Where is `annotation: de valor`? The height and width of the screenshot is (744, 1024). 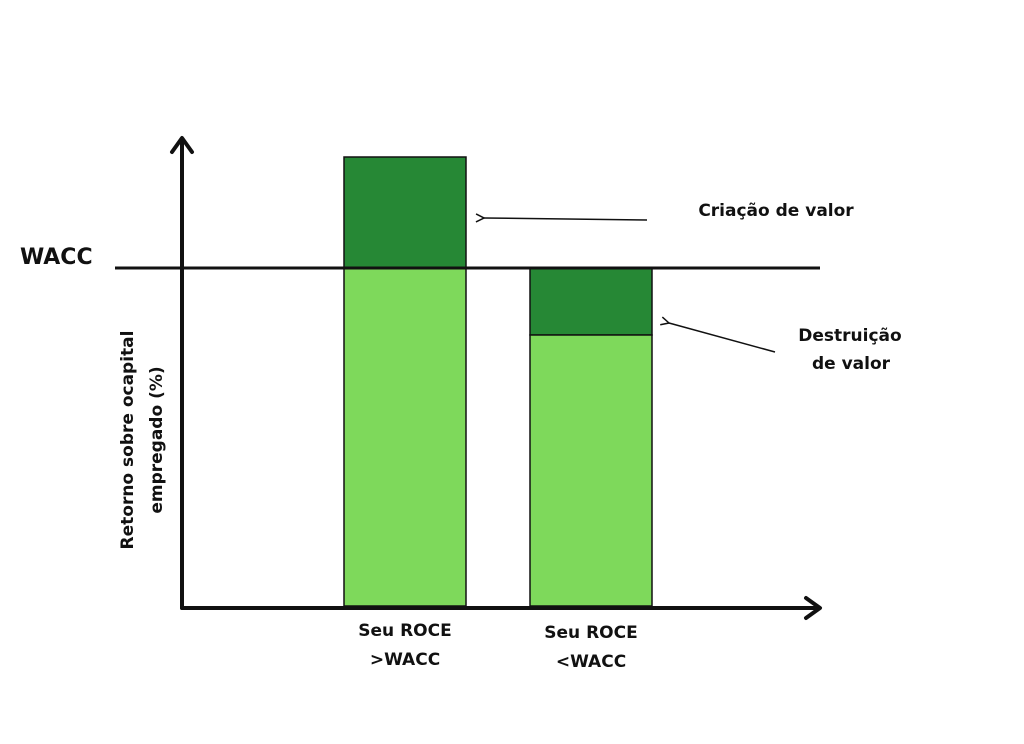 annotation: de valor is located at coordinates (851, 364).